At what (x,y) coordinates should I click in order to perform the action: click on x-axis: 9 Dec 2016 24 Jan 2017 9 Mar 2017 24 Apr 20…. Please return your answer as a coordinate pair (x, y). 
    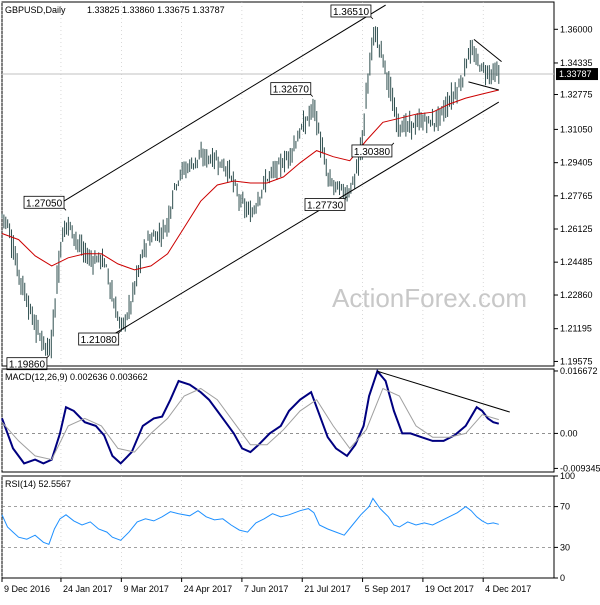
    Looking at the image, I should click on (266, 586).